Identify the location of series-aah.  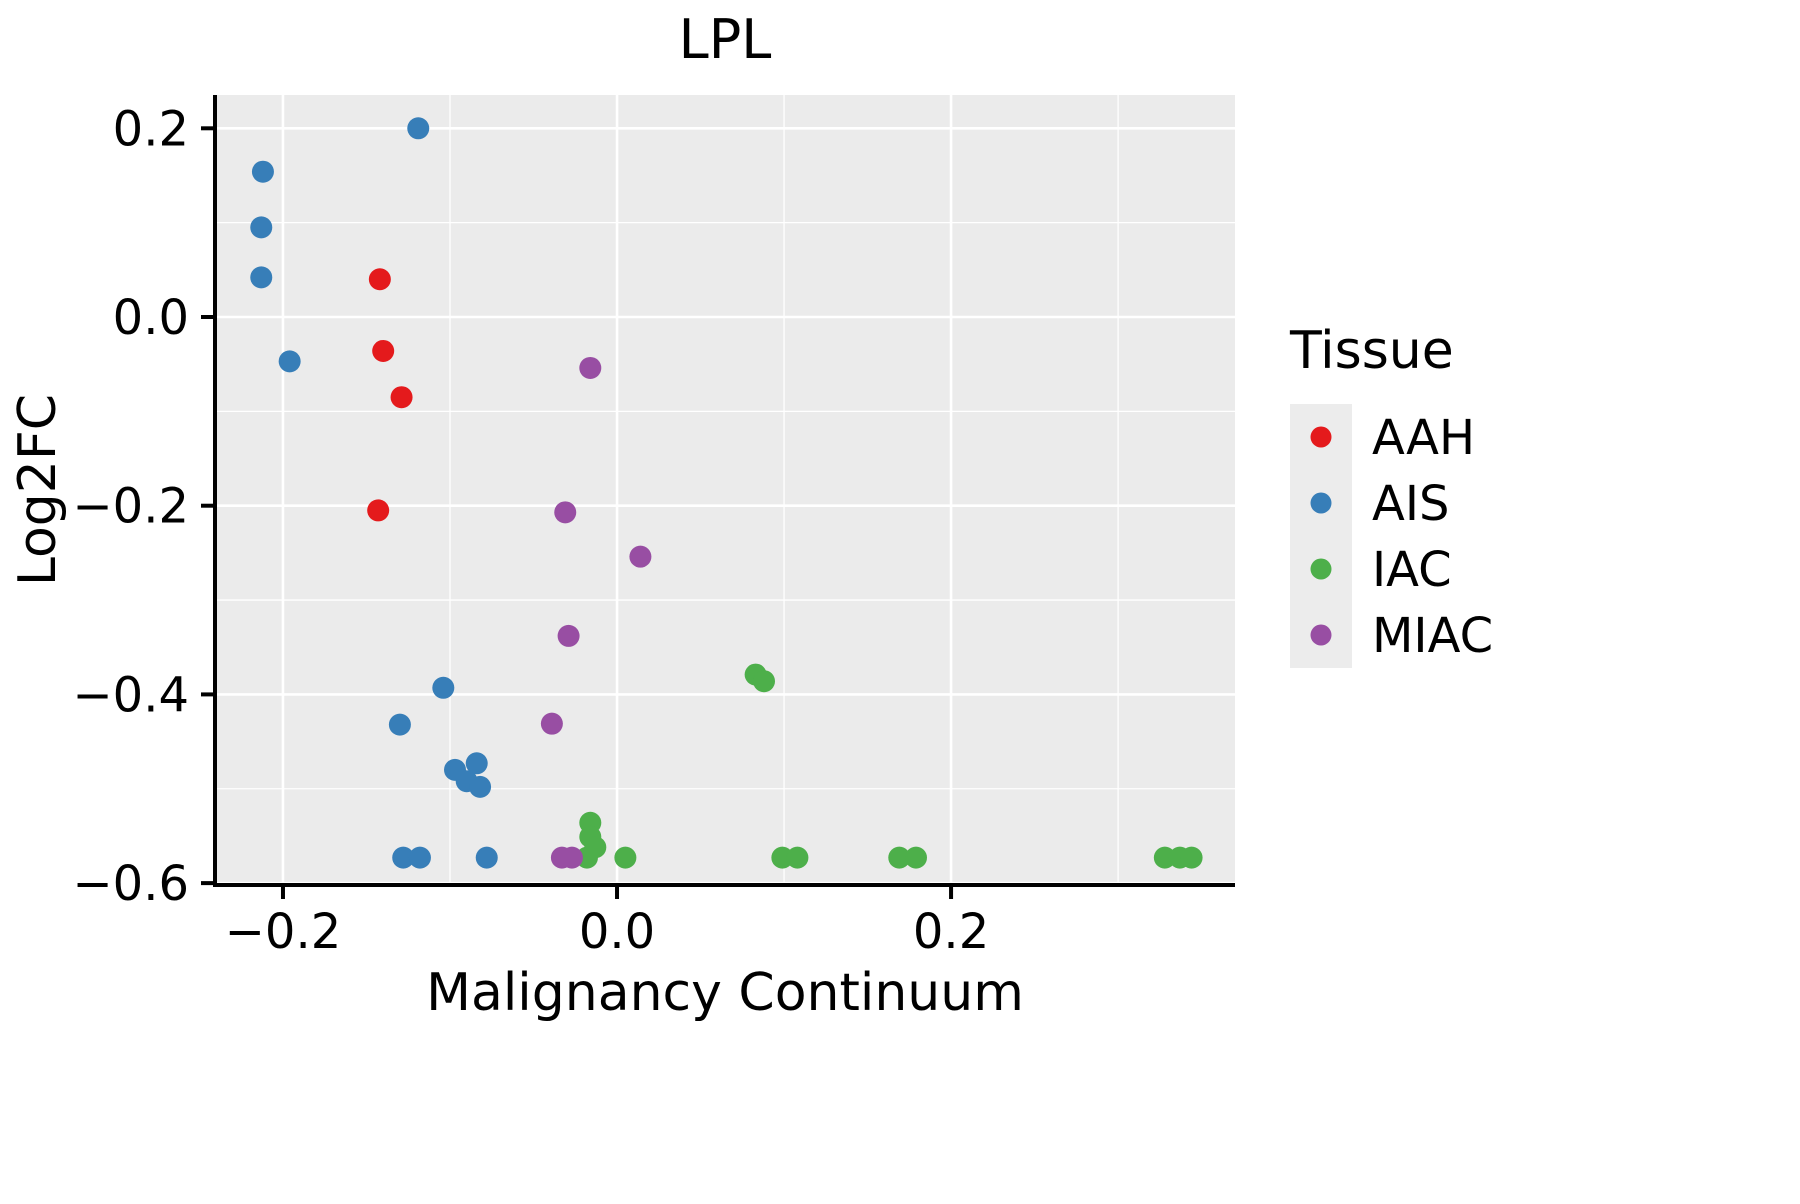
(390, 395).